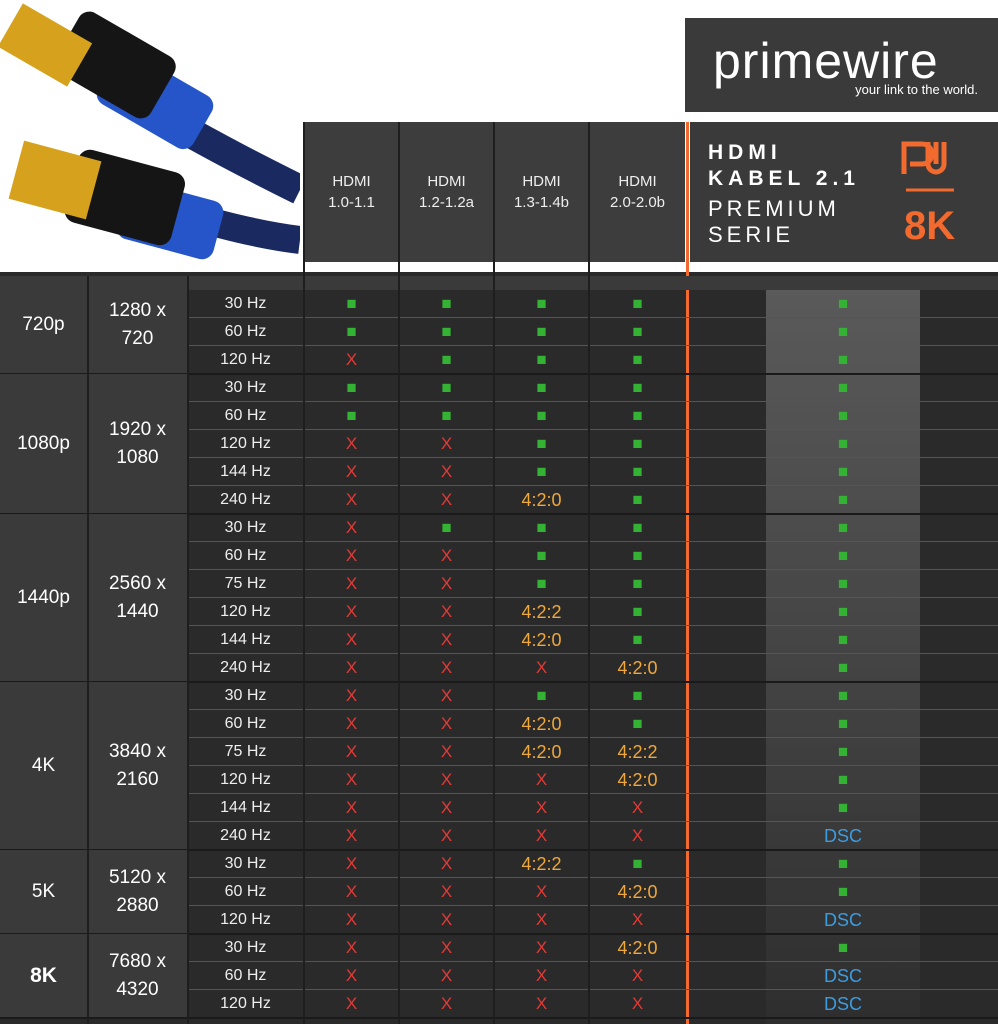 The width and height of the screenshot is (998, 1024). I want to click on resolution-line: 2160, so click(137, 779).